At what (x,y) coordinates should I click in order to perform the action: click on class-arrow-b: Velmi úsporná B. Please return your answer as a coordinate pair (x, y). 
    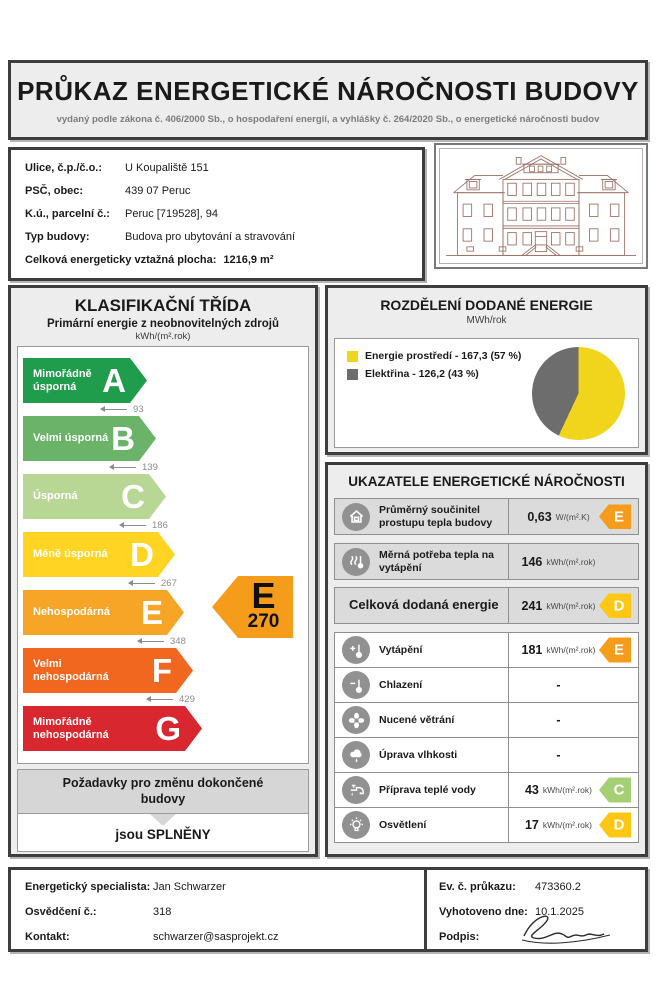
    Looking at the image, I should click on (89, 438).